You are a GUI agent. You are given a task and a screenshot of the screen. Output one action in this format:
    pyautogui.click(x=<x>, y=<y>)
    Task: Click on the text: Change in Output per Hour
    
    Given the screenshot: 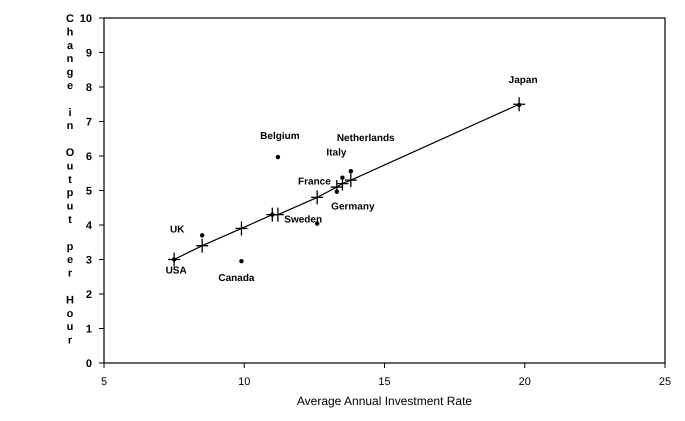 What is the action you would take?
    pyautogui.click(x=70, y=180)
    